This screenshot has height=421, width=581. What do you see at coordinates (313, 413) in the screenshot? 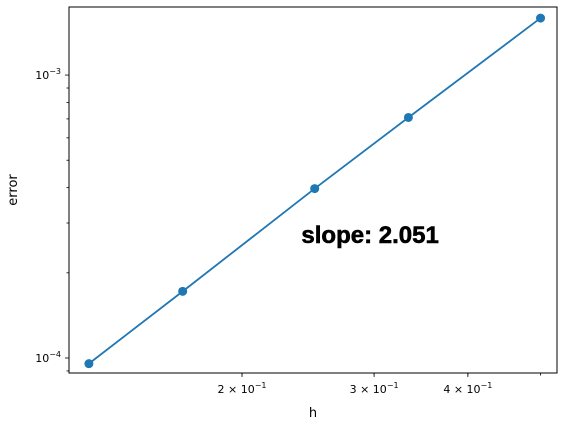
I see `x-axis-label: h` at bounding box center [313, 413].